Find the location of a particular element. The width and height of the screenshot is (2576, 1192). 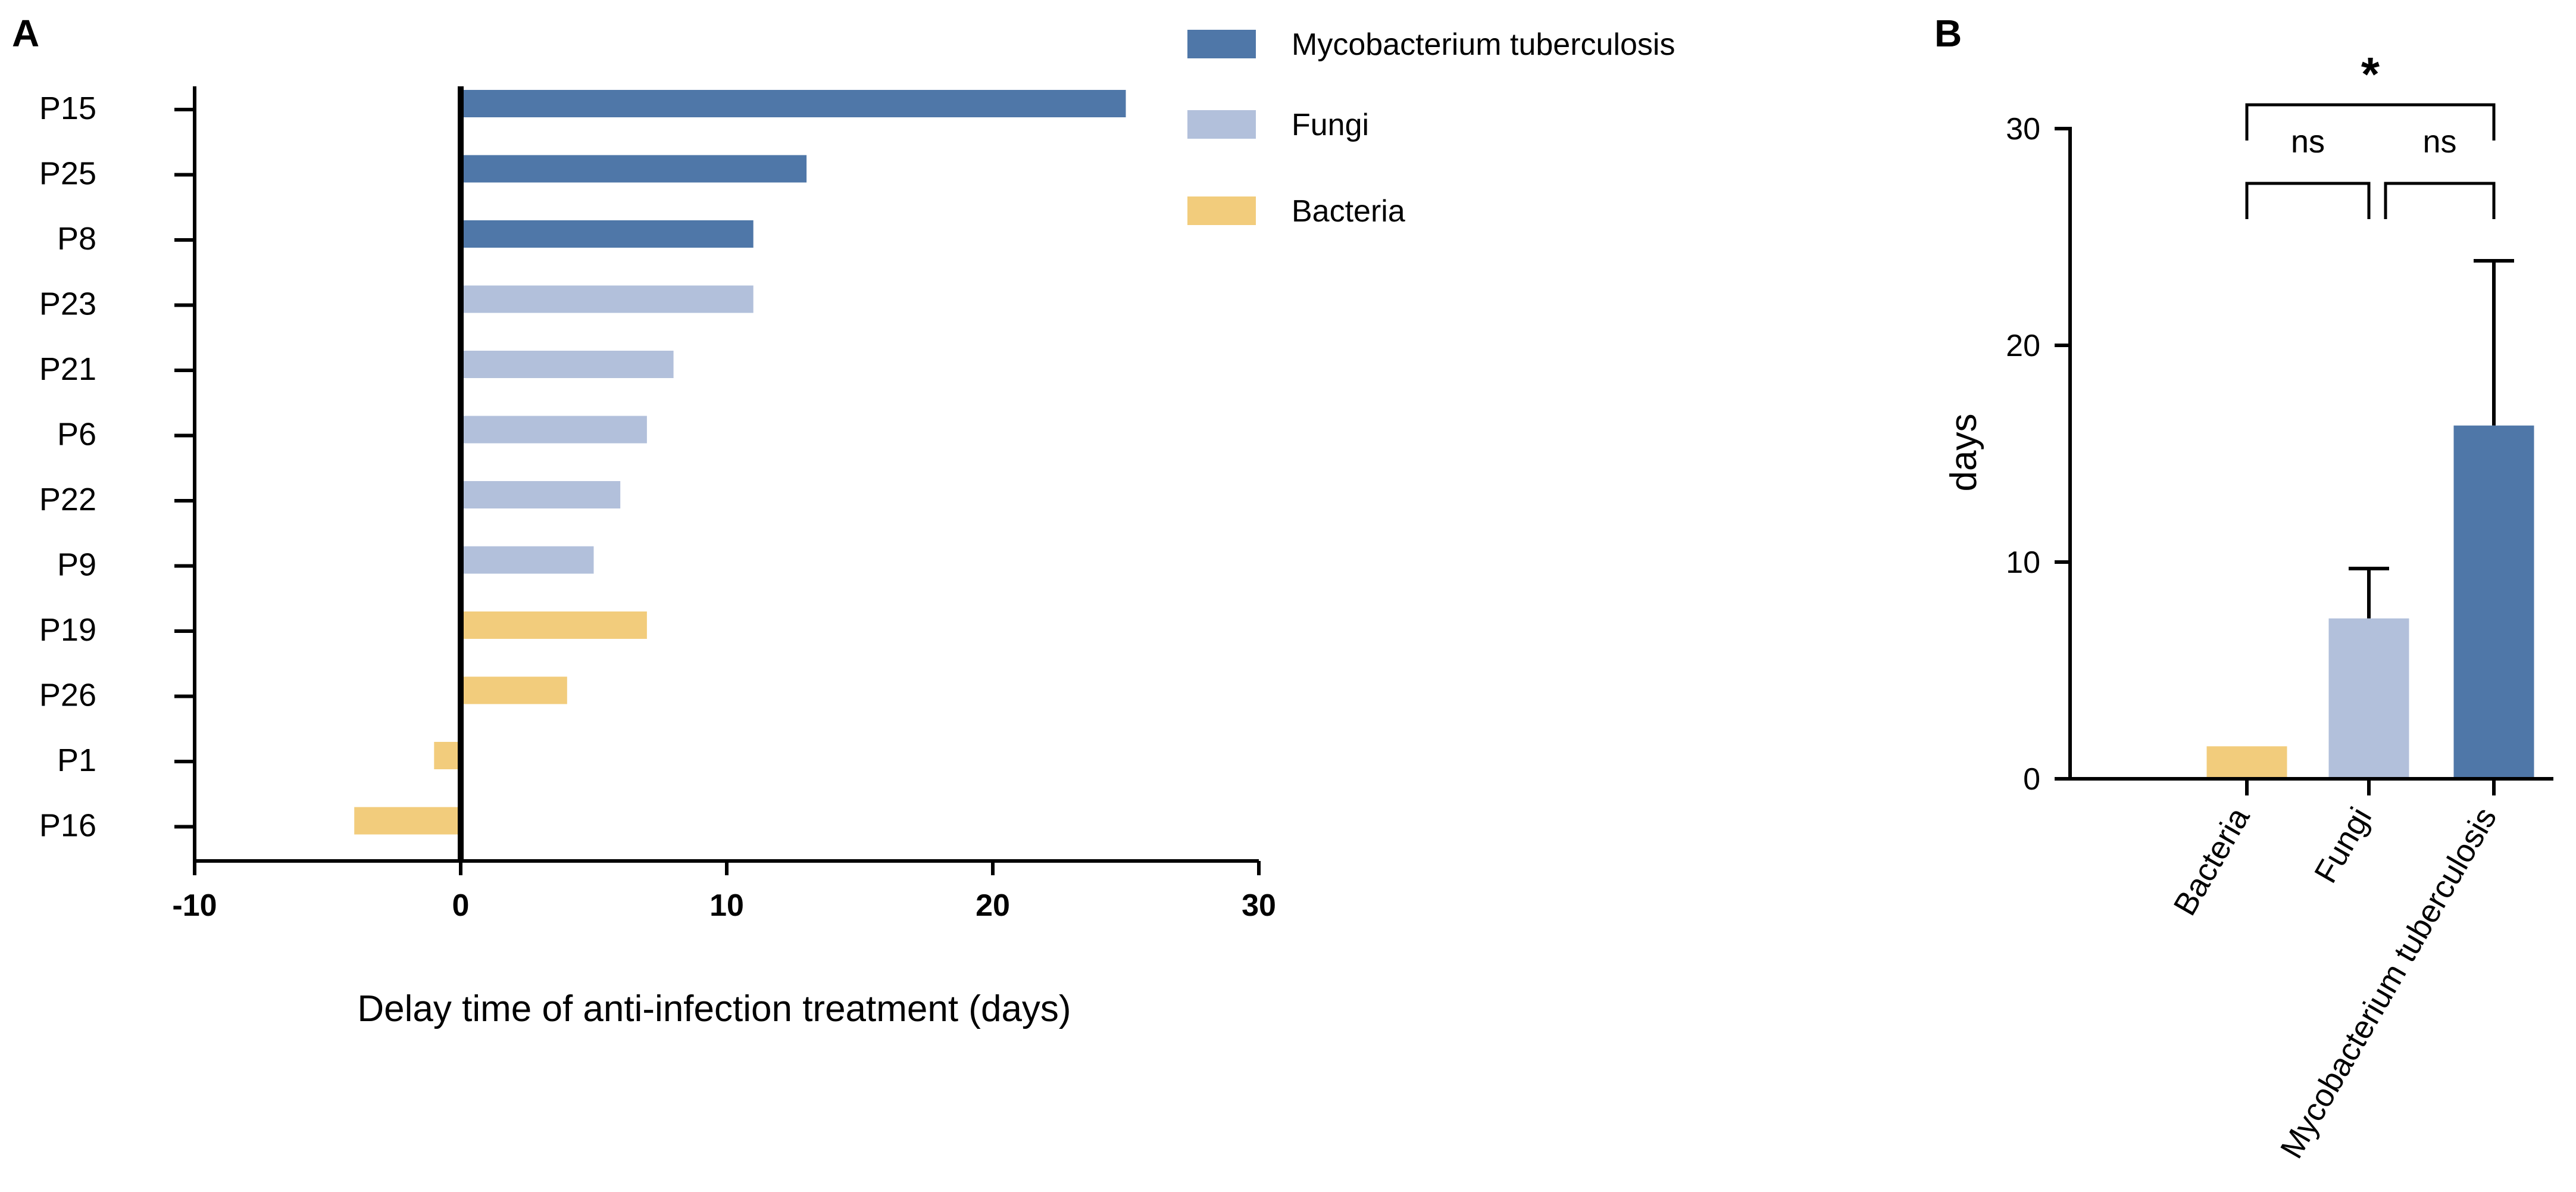

bar-fungi is located at coordinates (2368, 698).